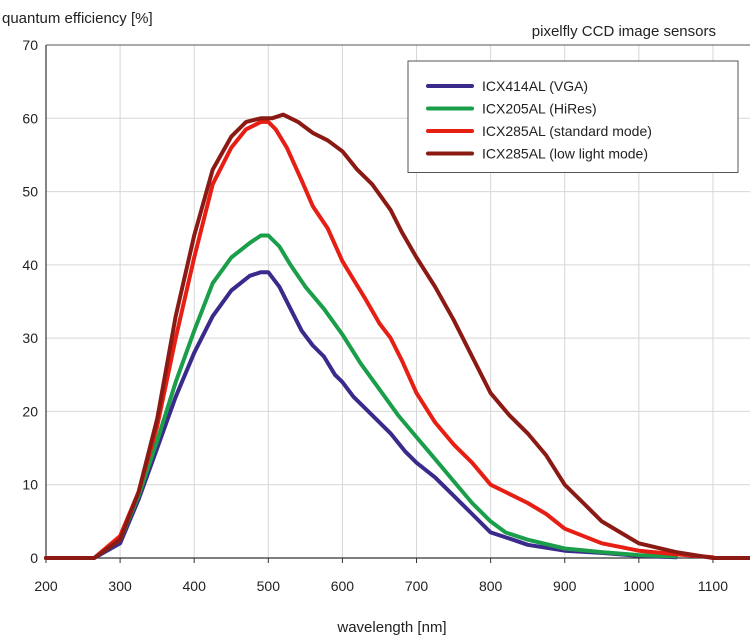 The width and height of the screenshot is (750, 639). I want to click on y-tick-label: 50, so click(30, 192).